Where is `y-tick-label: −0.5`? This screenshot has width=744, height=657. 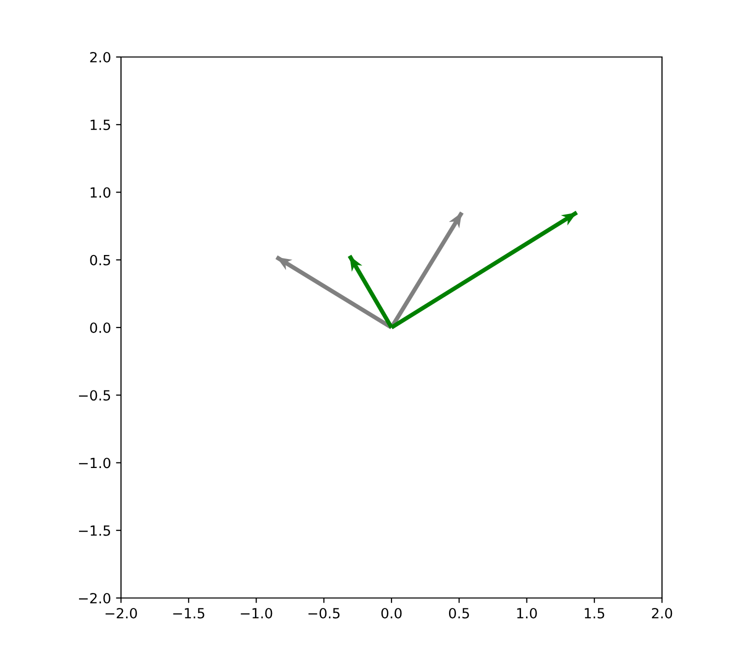
y-tick-label: −0.5 is located at coordinates (94, 395).